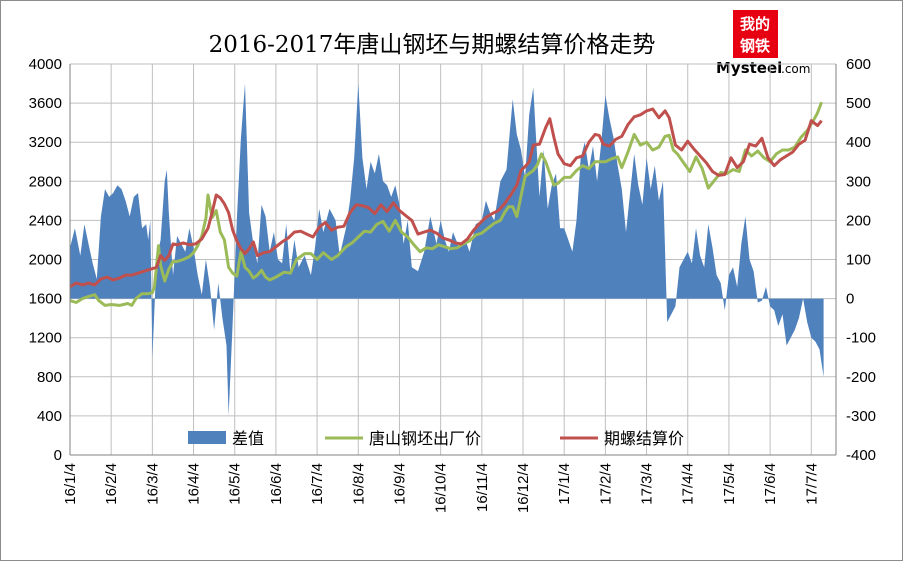 Image resolution: width=903 pixels, height=561 pixels. What do you see at coordinates (858, 181) in the screenshot?
I see `y-right-tick-label: 300` at bounding box center [858, 181].